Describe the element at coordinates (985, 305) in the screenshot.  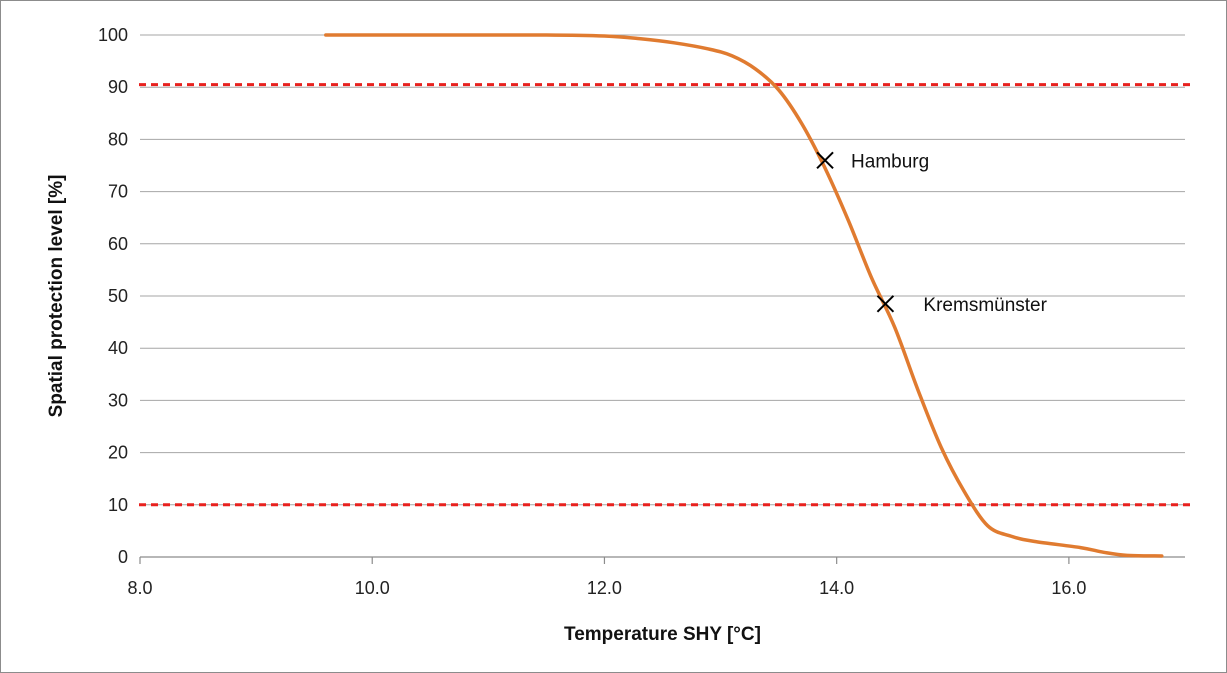
I see `annotation-label: Kremsmünster` at that location.